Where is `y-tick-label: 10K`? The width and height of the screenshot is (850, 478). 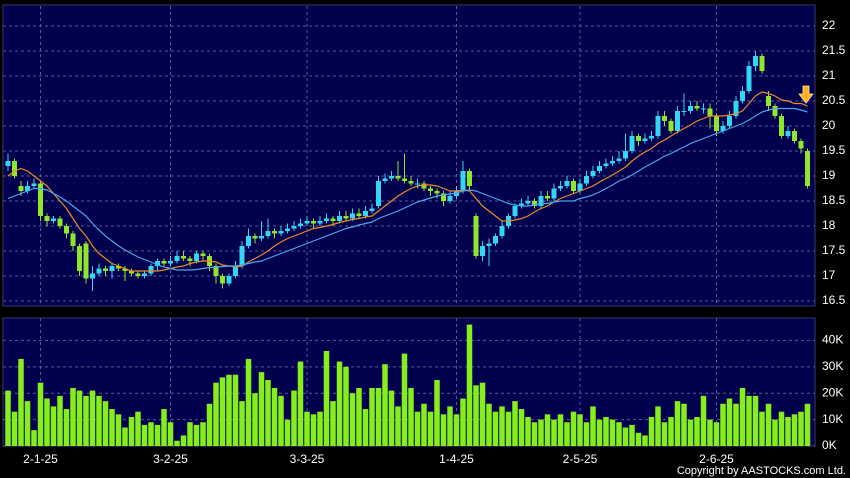 y-tick-label: 10K is located at coordinates (832, 419).